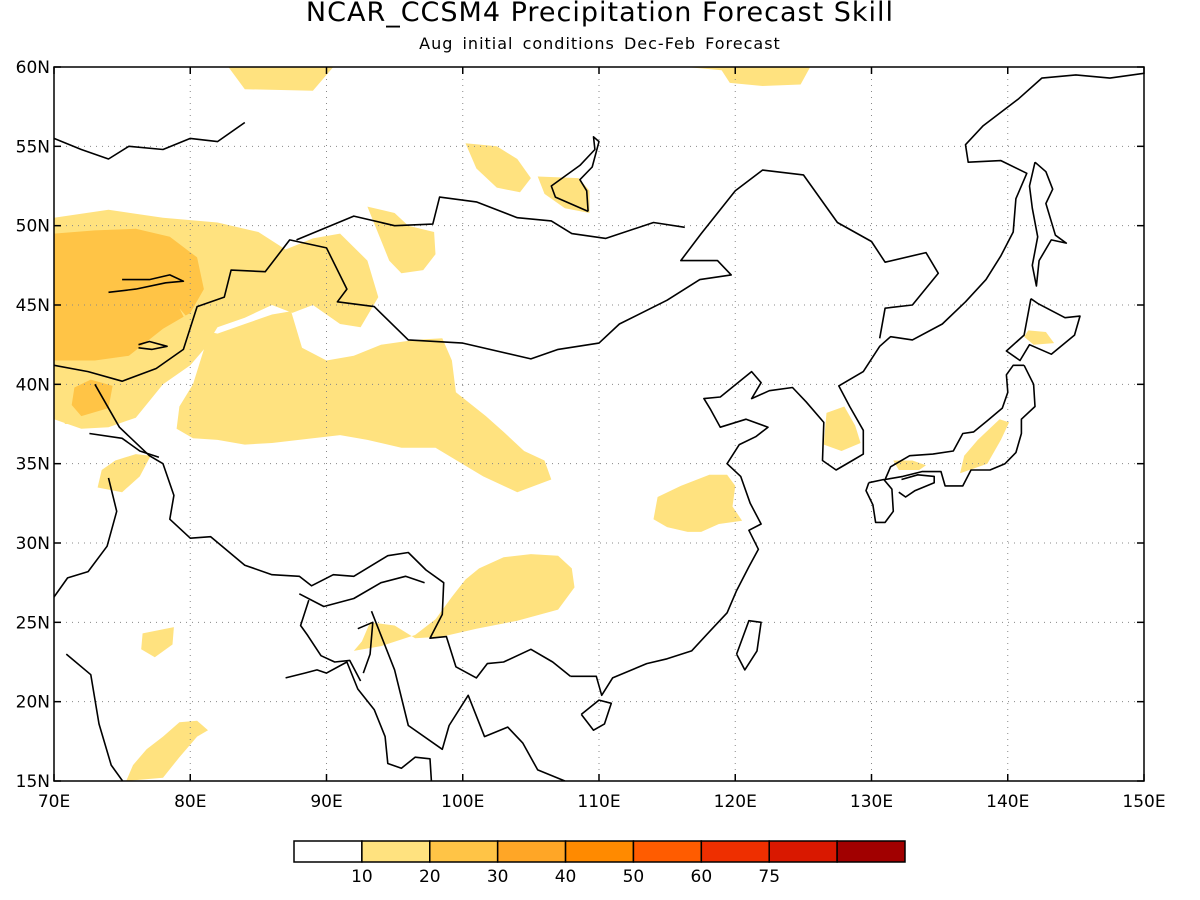 Image resolution: width=1200 pixels, height=900 pixels. Describe the element at coordinates (498, 877) in the screenshot. I see `colorbar-label: 30` at that location.